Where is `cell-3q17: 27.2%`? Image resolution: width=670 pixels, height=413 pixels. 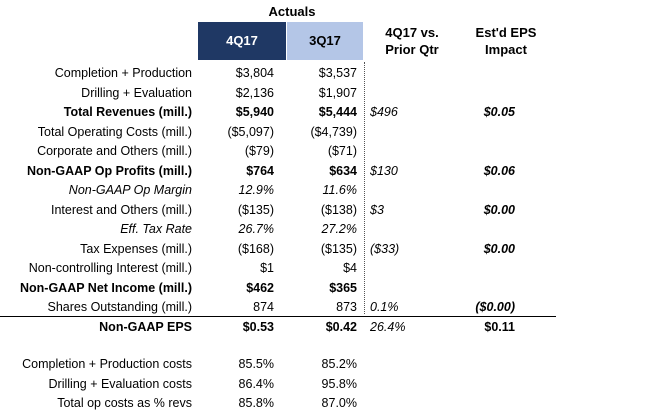 cell-3q17: 27.2% is located at coordinates (339, 229).